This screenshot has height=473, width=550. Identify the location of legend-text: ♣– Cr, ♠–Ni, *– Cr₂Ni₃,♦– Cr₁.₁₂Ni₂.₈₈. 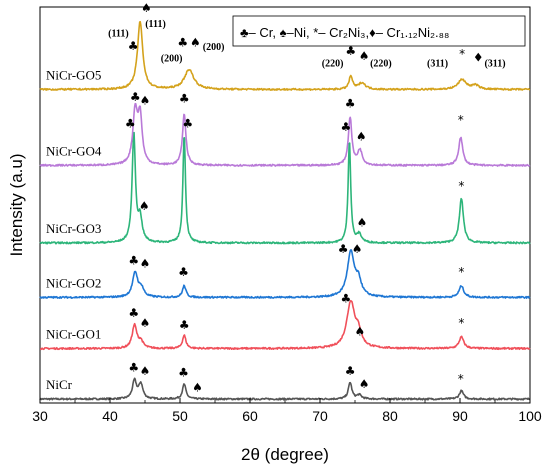
(344, 32).